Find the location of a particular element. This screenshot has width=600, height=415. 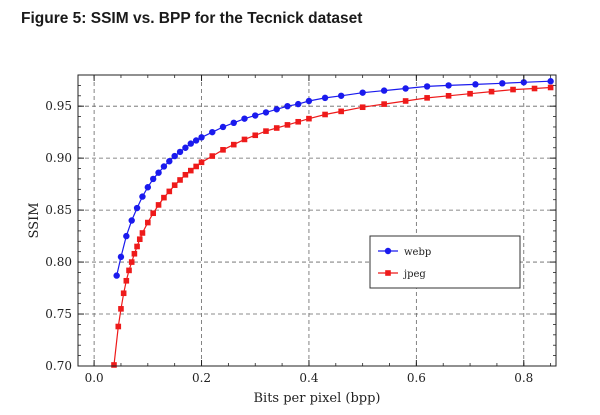

y-tick-label: 0.90 is located at coordinates (58, 158).